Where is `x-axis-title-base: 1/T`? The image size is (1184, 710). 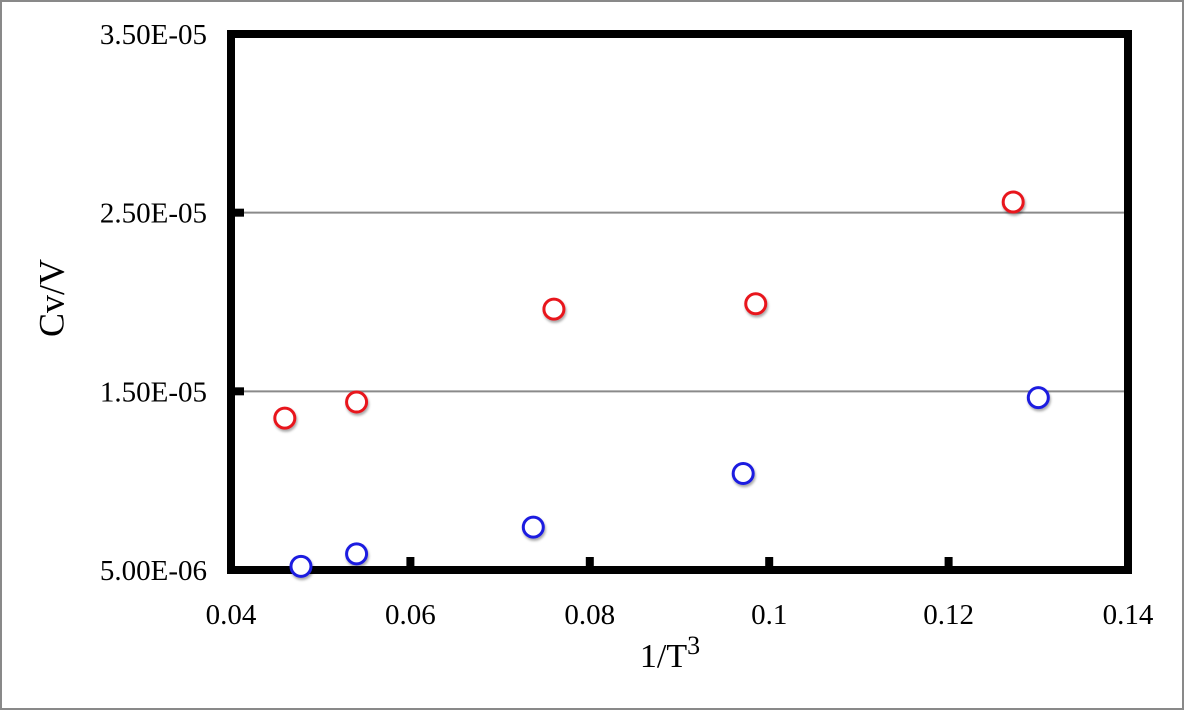 x-axis-title-base: 1/T is located at coordinates (663, 656).